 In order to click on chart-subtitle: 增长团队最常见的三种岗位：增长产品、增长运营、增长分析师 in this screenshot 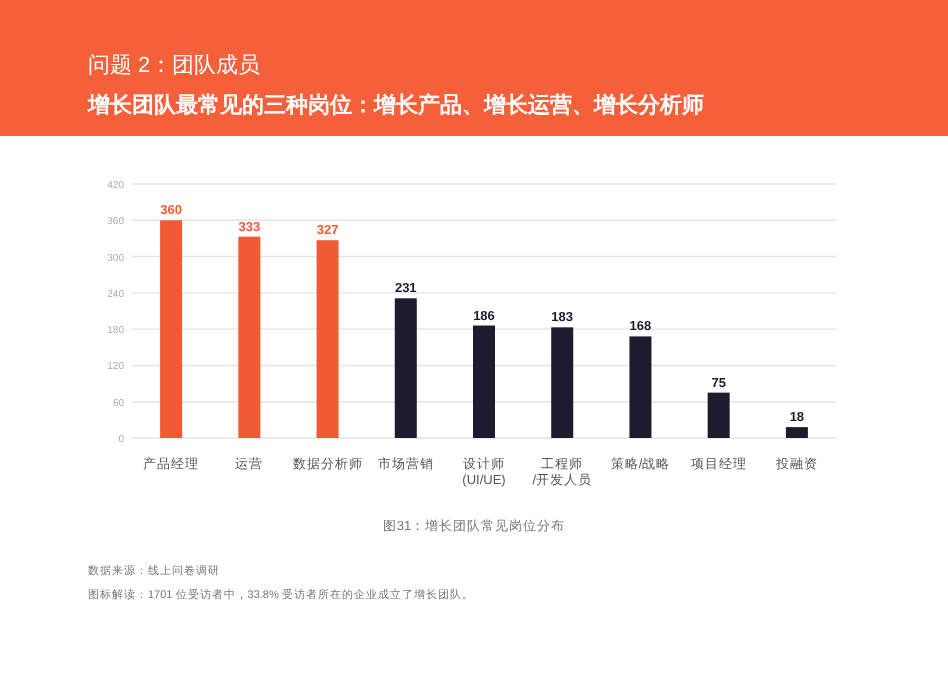, I will do `click(395, 105)`.